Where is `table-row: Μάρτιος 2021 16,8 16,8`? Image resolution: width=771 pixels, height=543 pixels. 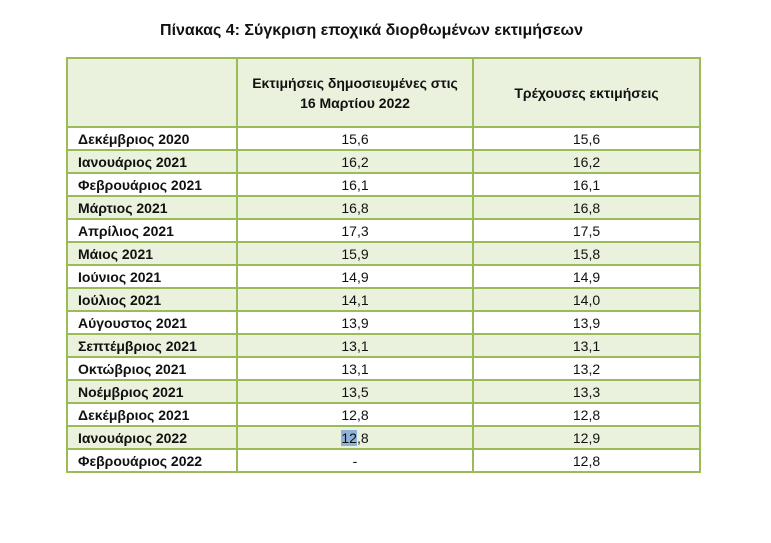 table-row: Μάρτιος 2021 16,8 16,8 is located at coordinates (383, 207).